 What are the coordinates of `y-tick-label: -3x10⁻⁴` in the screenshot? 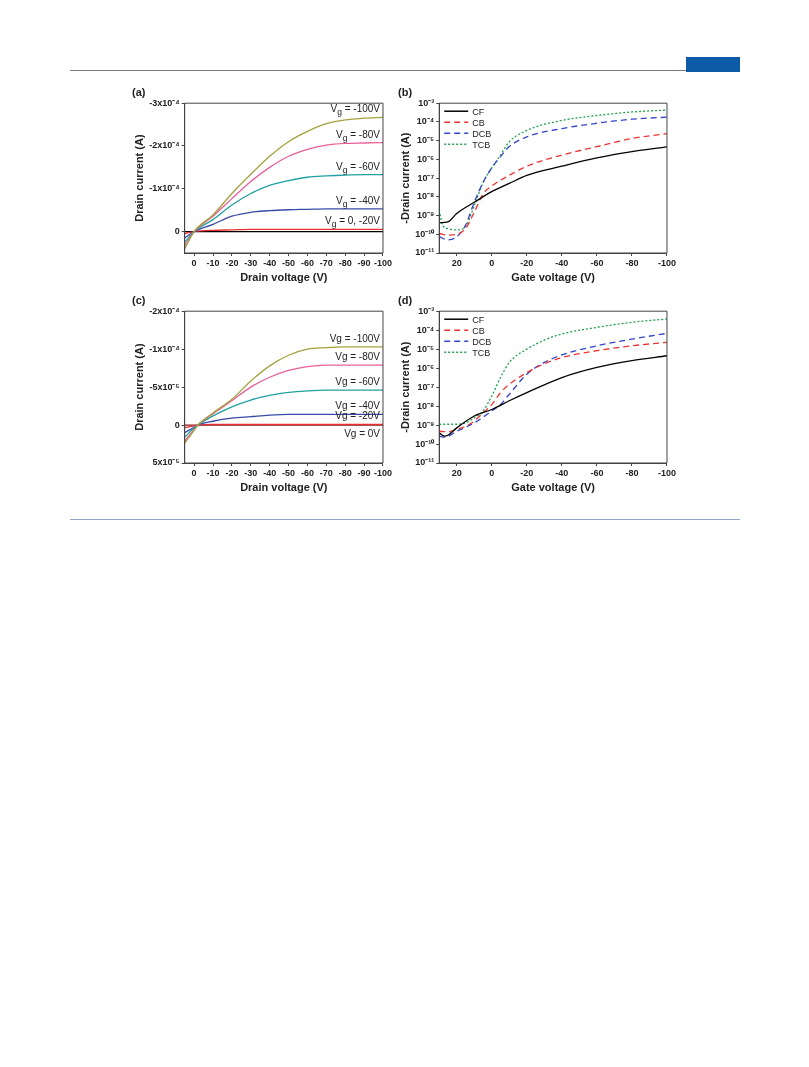 It's located at (164, 102).